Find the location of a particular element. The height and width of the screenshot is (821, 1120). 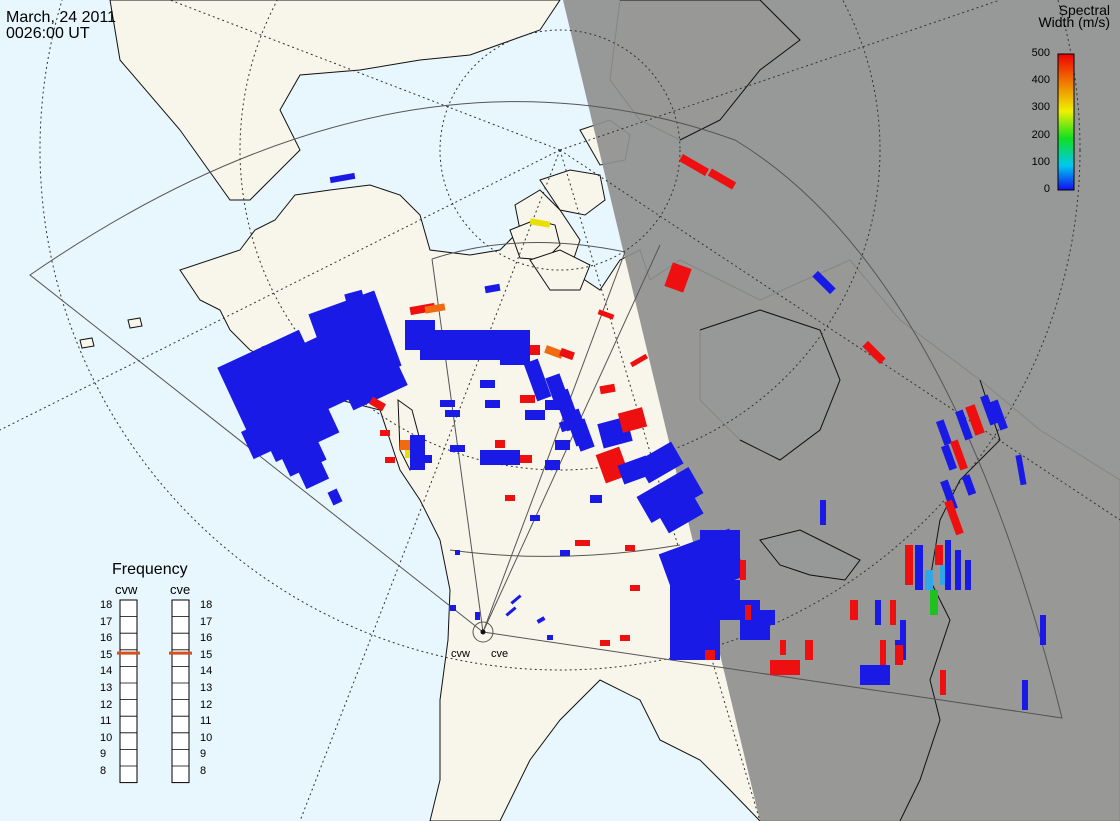

station-dot is located at coordinates (483, 632).